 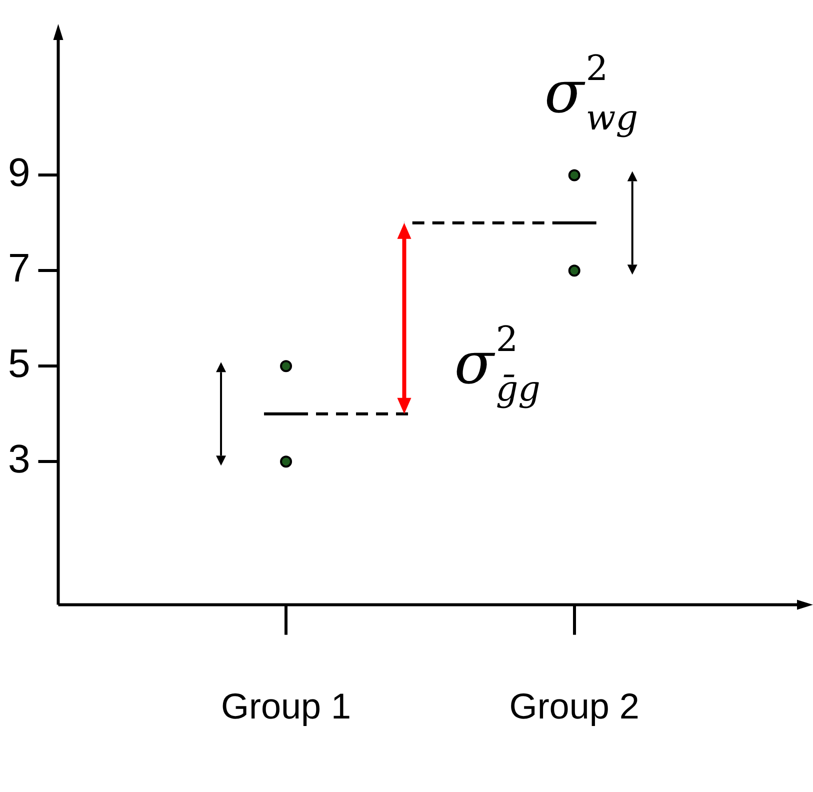 I want to click on x-tick-label: Group 1, so click(x=286, y=705).